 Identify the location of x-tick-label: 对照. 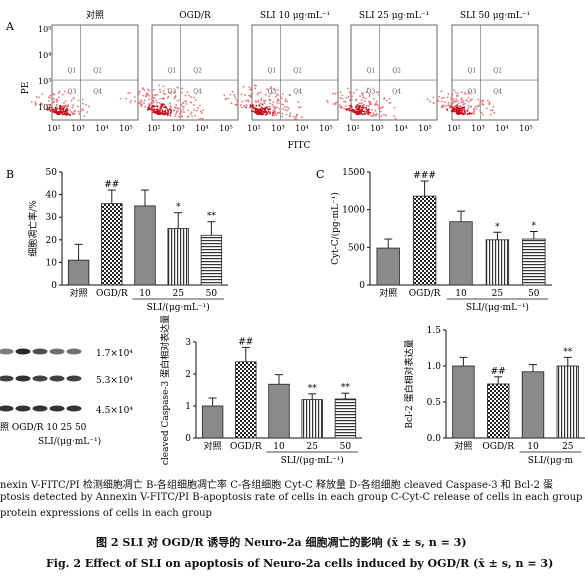
(388, 293).